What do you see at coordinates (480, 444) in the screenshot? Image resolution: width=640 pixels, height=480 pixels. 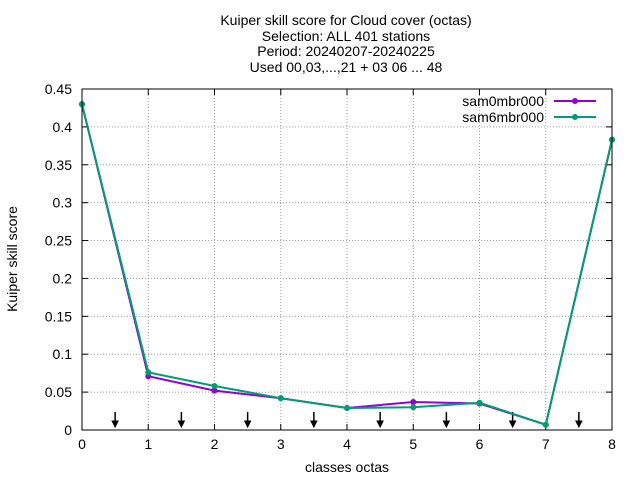 I see `x-tick-label: 6` at bounding box center [480, 444].